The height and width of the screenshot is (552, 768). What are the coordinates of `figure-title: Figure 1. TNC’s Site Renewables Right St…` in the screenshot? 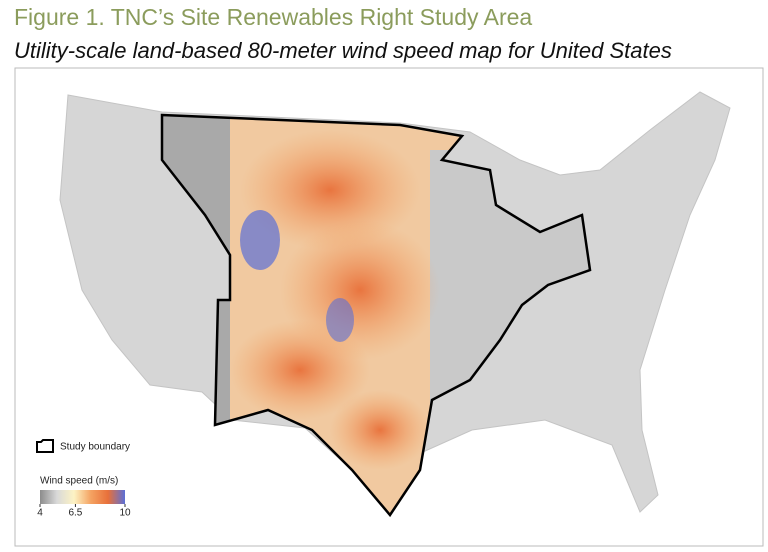 It's located at (273, 17).